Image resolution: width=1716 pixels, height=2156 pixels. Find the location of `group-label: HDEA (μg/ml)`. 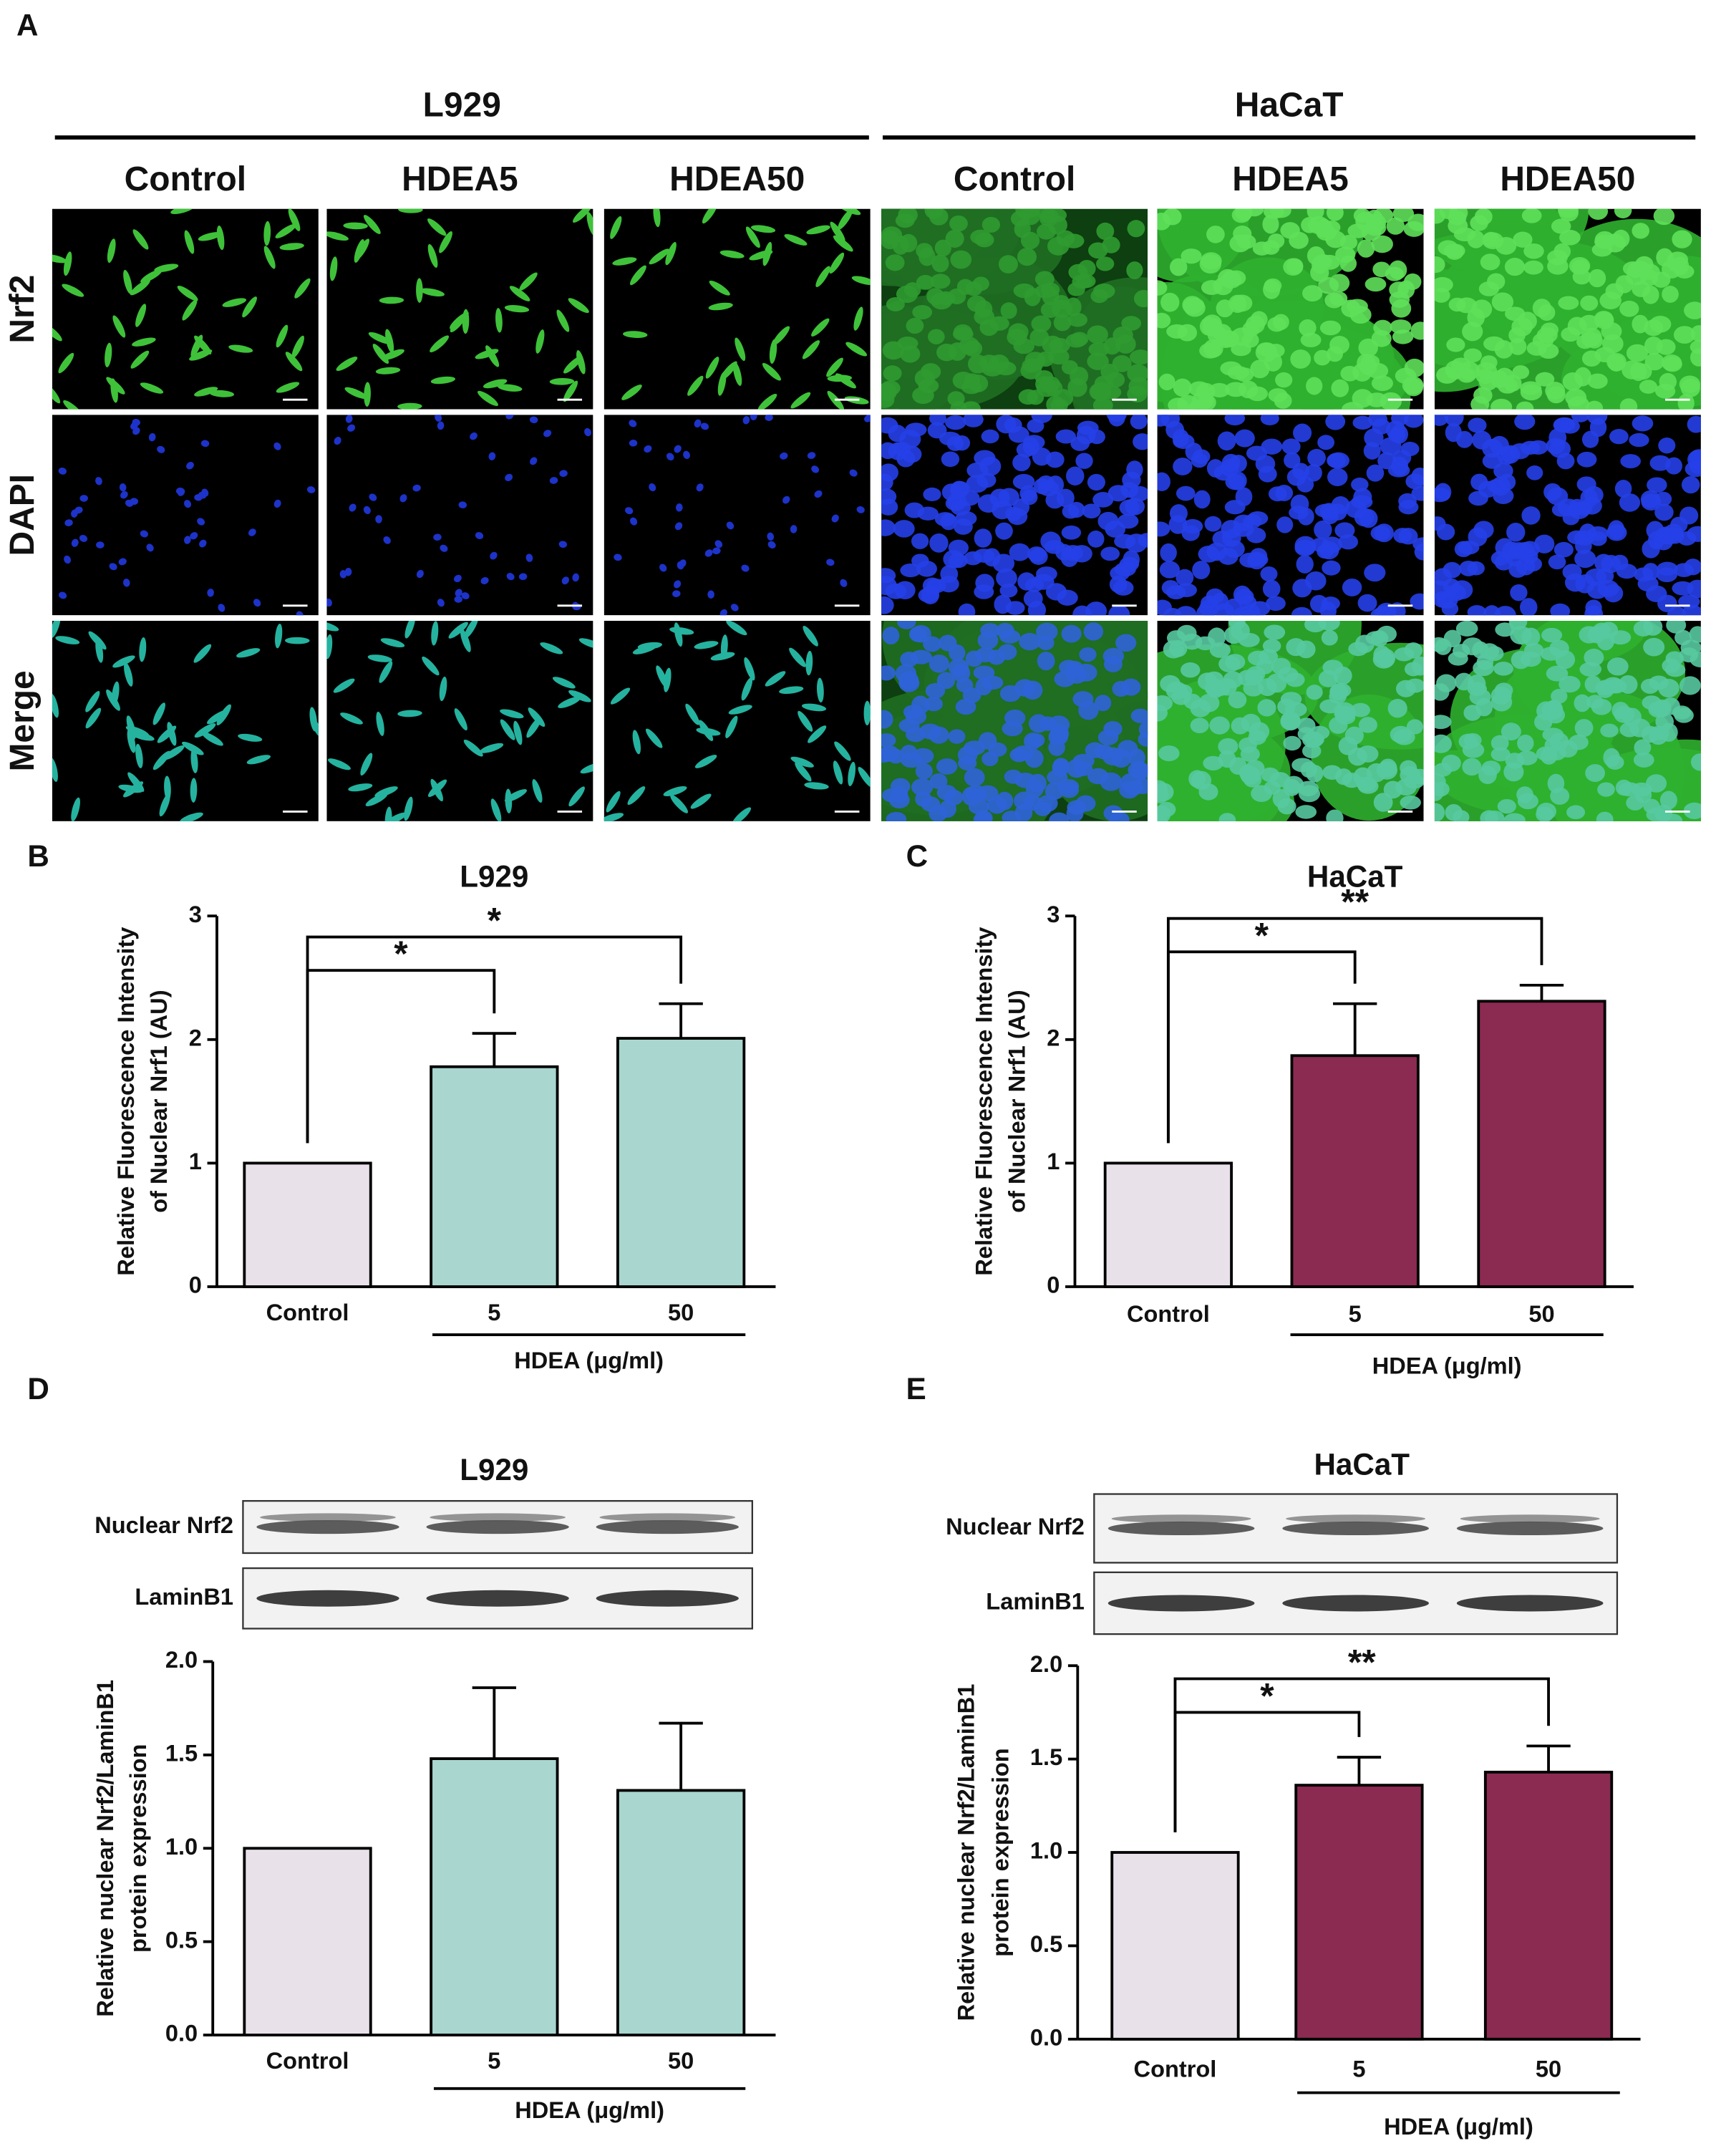

group-label: HDEA (μg/ml) is located at coordinates (1447, 1366).